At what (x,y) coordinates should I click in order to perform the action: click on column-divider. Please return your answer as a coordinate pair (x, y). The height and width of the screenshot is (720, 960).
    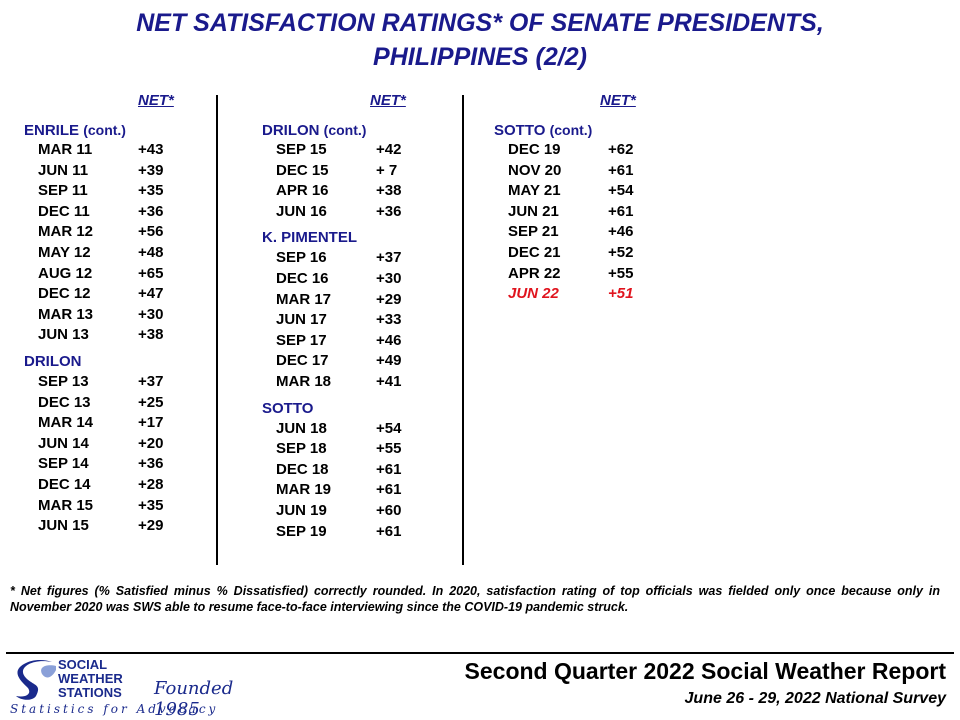
    Looking at the image, I should click on (217, 330).